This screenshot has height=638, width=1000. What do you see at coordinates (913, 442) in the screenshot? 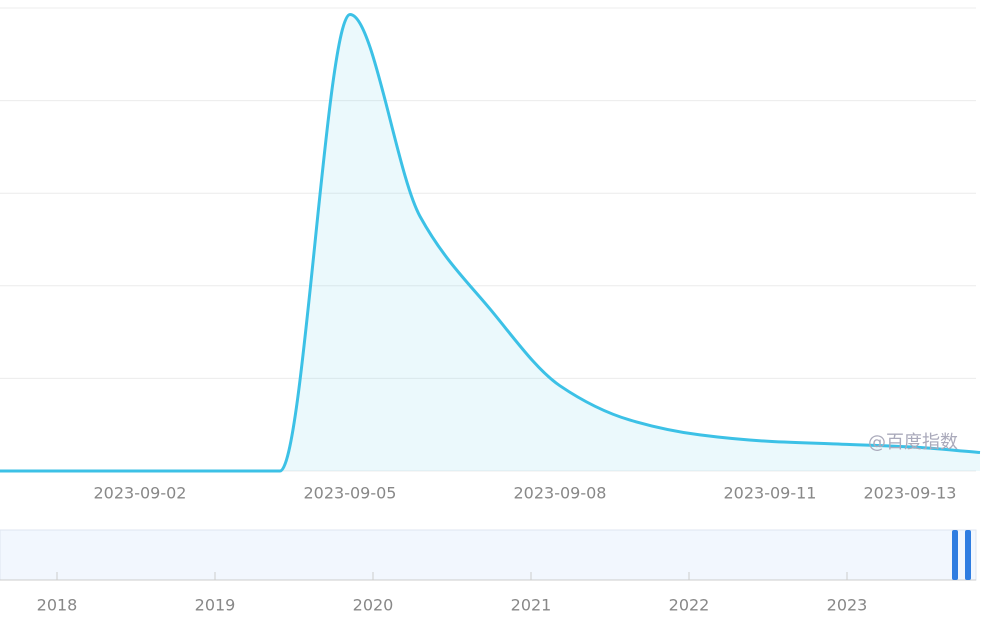
I see `watermark: @百度指数` at bounding box center [913, 442].